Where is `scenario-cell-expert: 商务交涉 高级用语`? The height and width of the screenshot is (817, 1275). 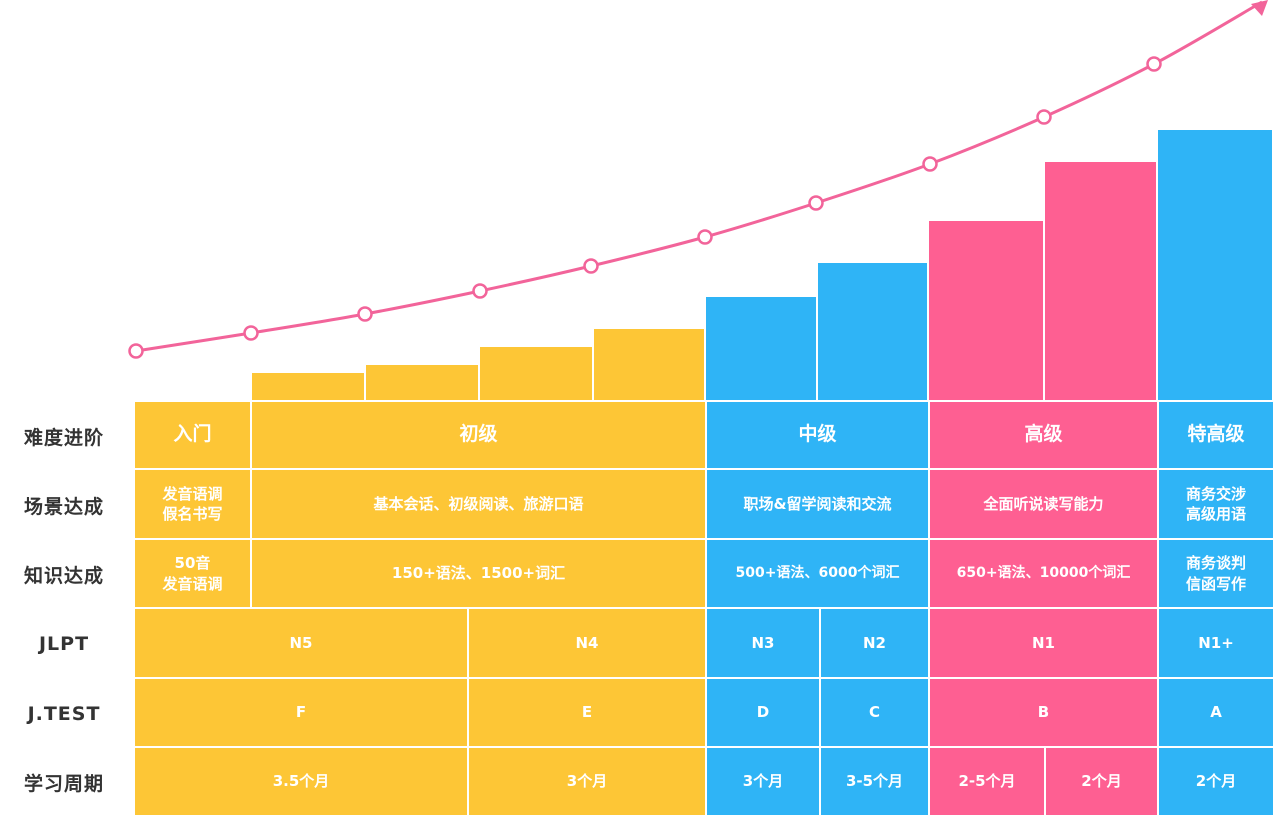 scenario-cell-expert: 商务交涉 高级用语 is located at coordinates (1217, 505).